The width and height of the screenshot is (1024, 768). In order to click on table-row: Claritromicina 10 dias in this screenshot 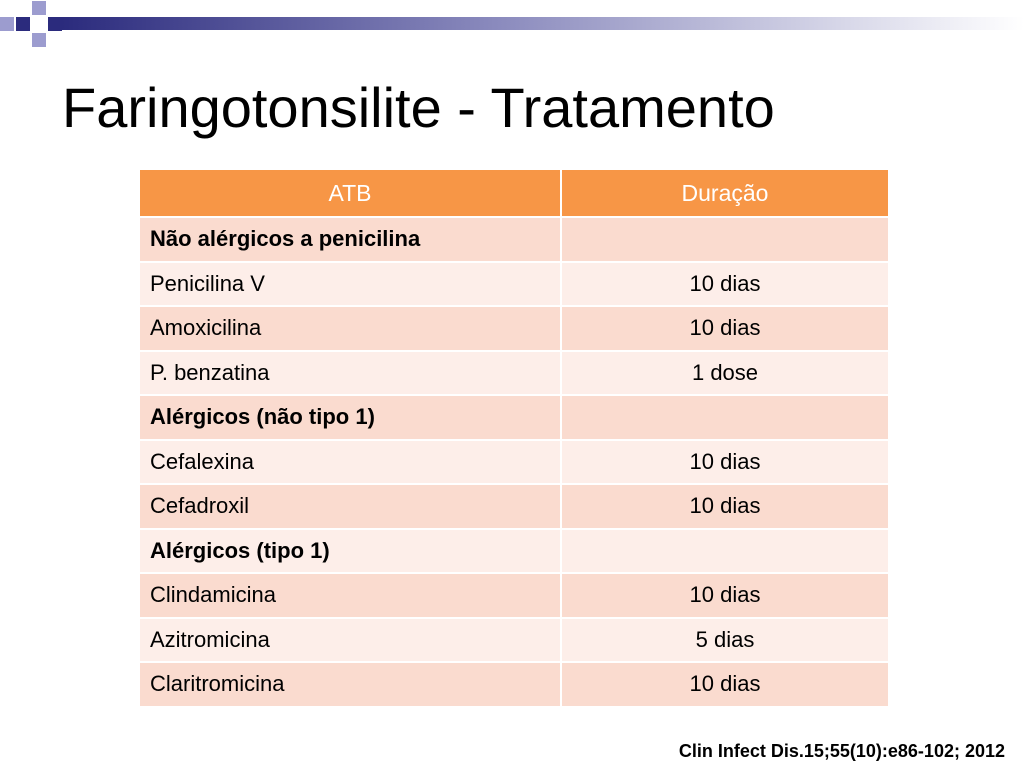, I will do `click(514, 684)`.